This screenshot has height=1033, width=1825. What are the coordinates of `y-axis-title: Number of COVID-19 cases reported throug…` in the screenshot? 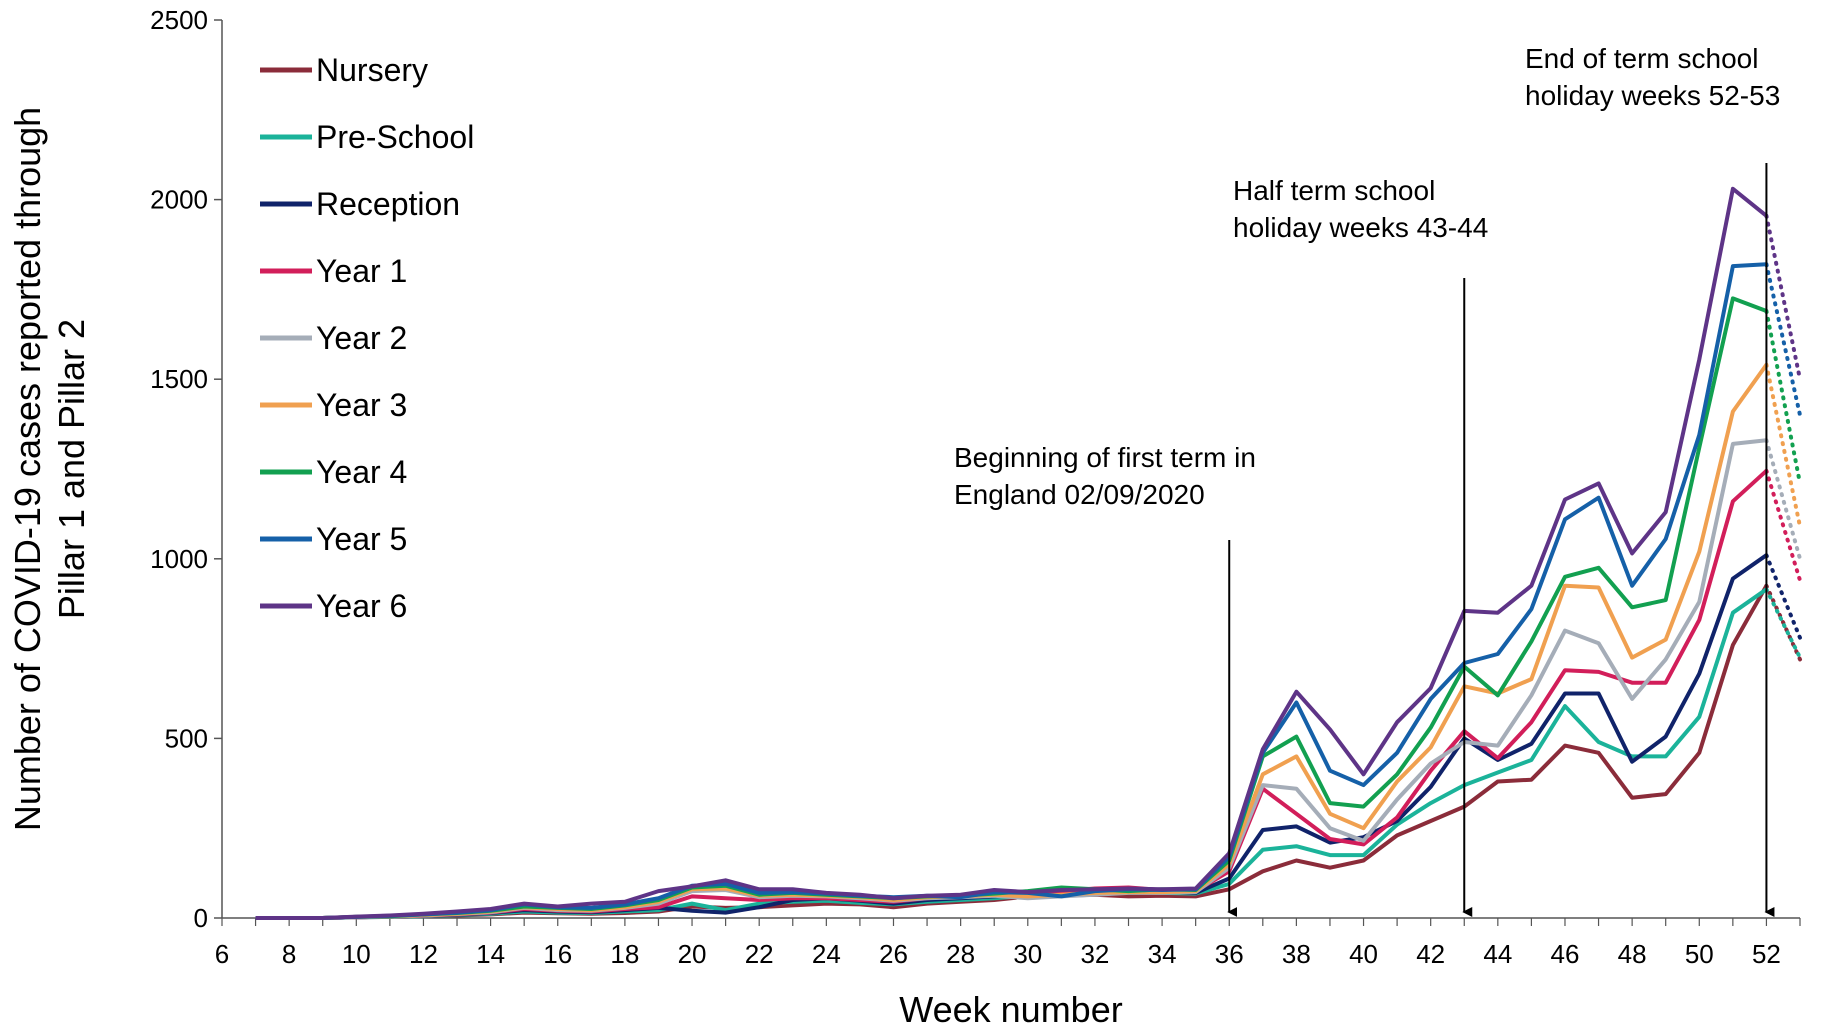 It's located at (49, 469).